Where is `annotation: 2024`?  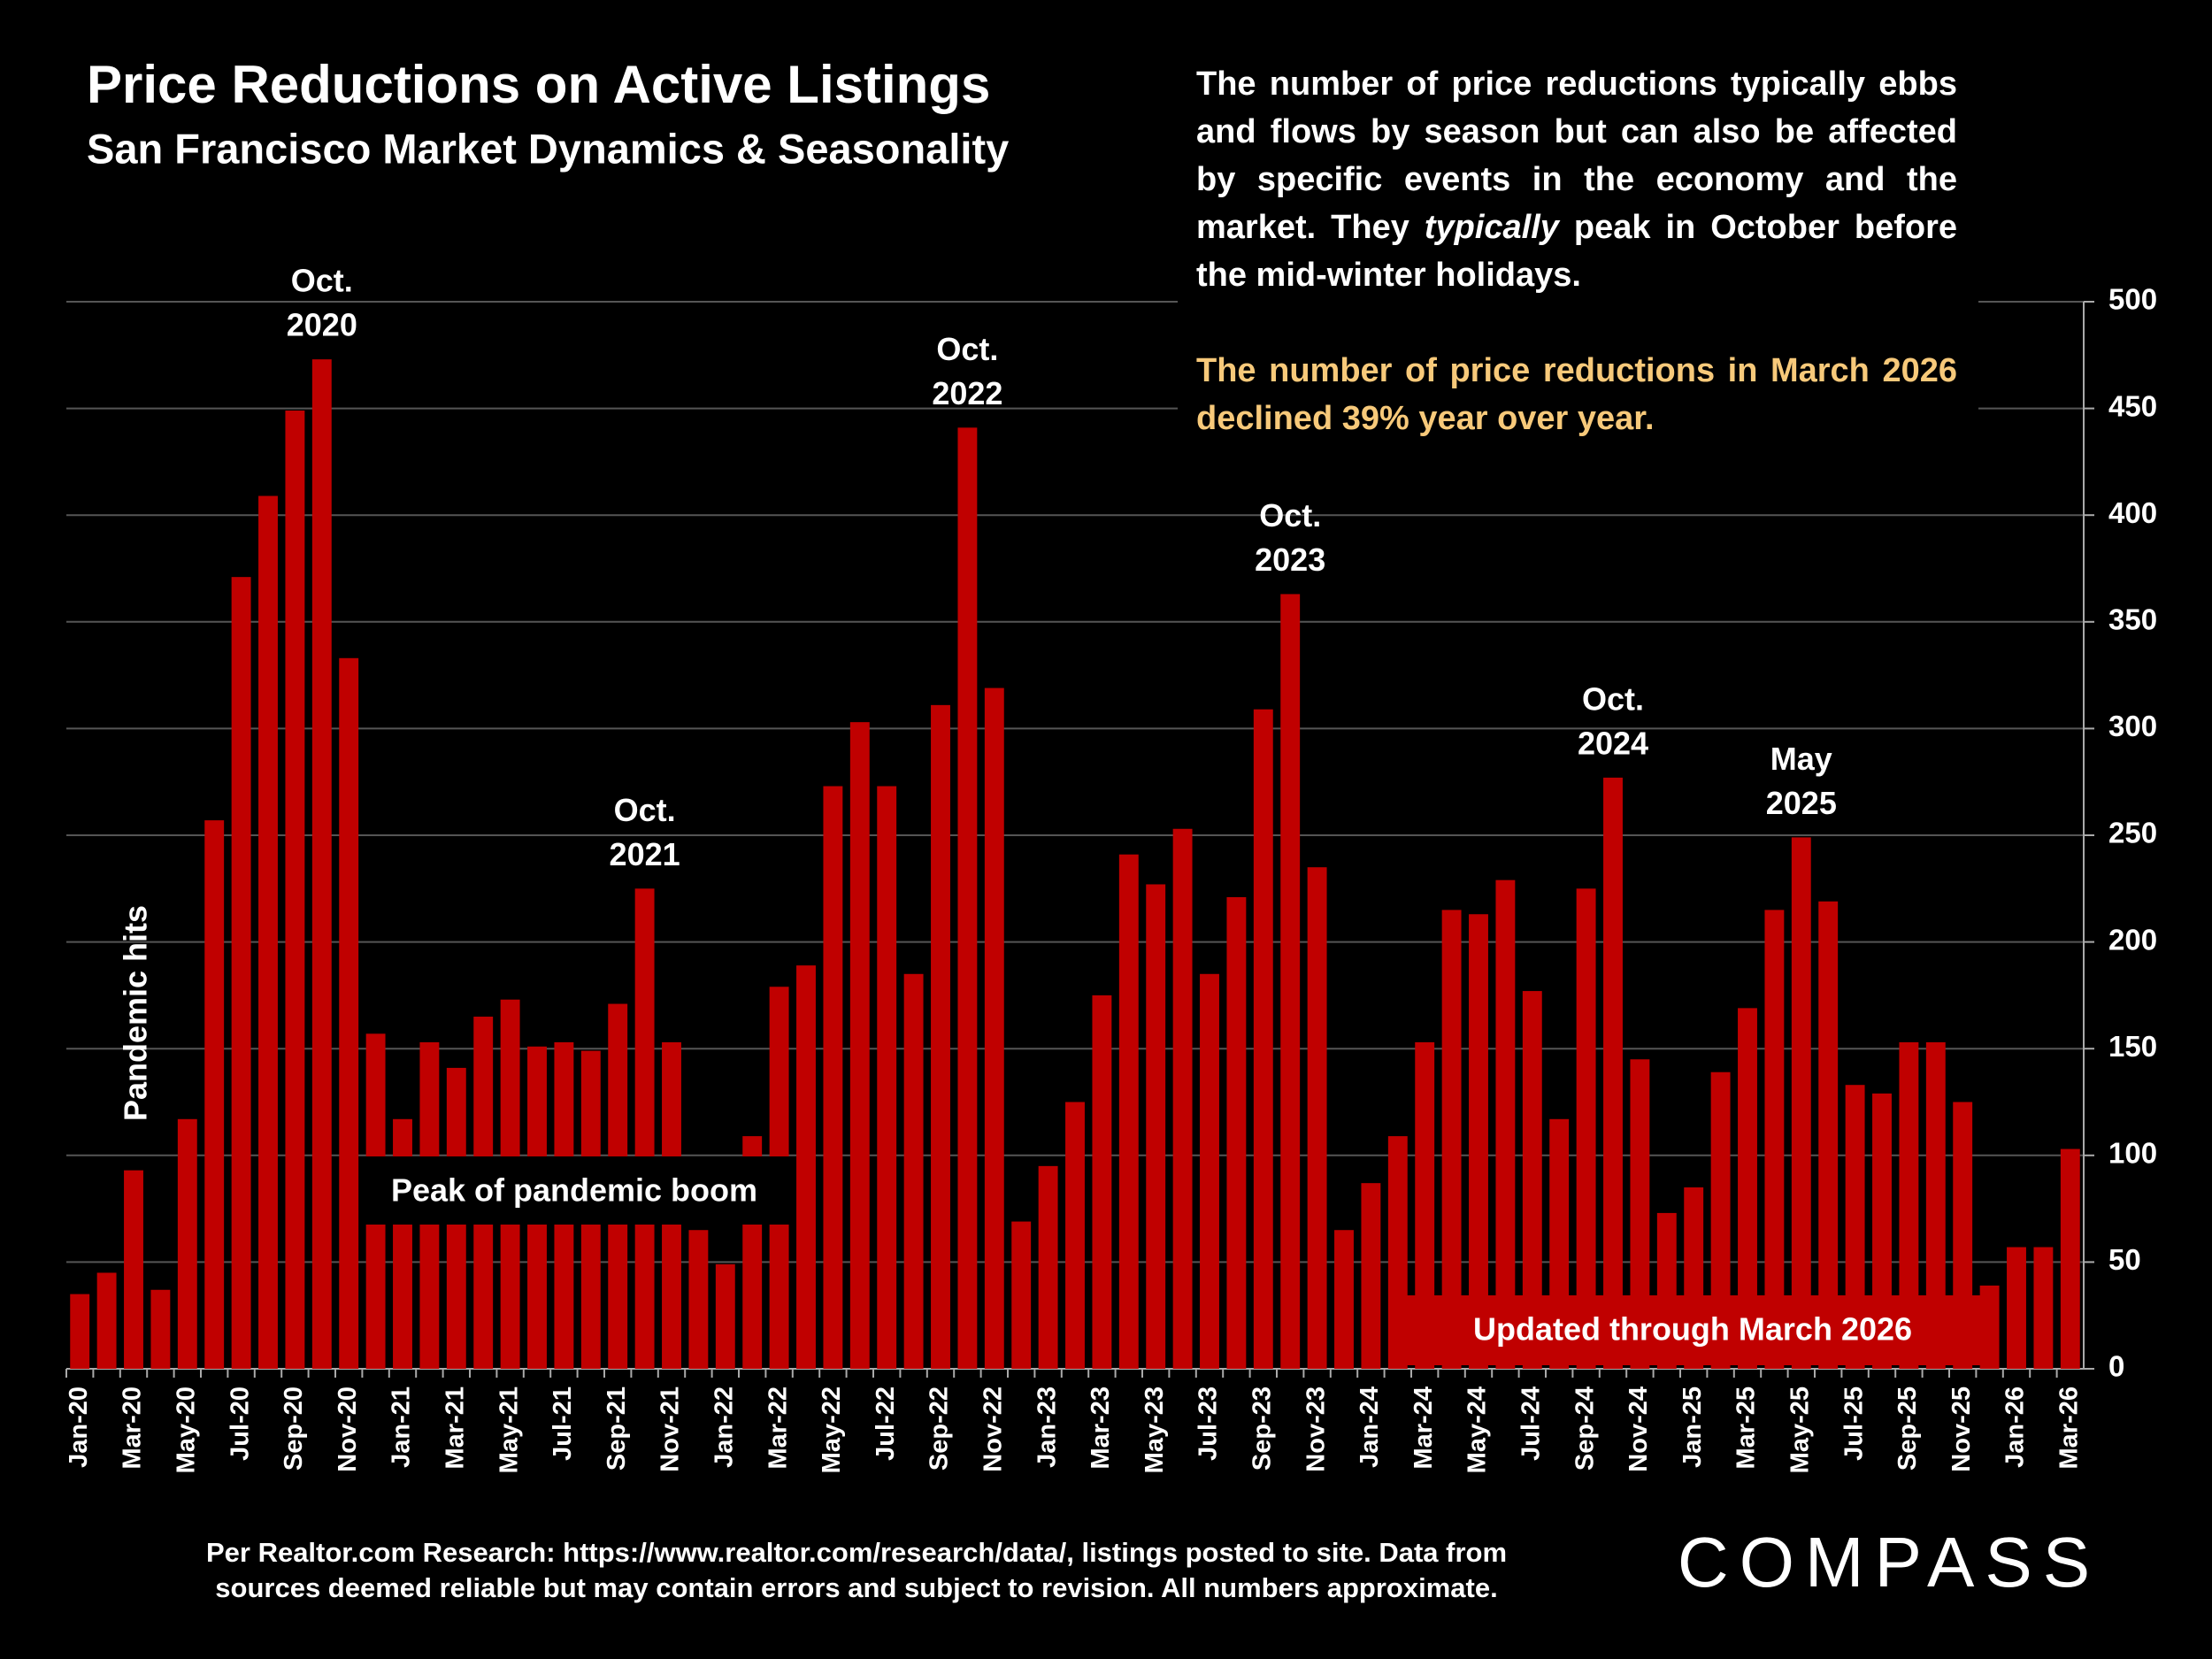
annotation: 2024 is located at coordinates (1613, 743).